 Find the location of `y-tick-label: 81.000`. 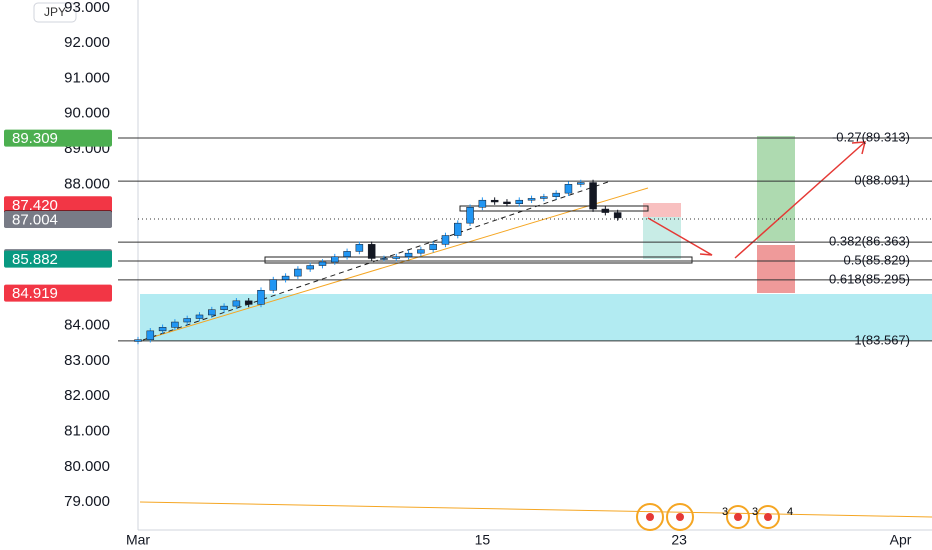

y-tick-label: 81.000 is located at coordinates (87, 430).